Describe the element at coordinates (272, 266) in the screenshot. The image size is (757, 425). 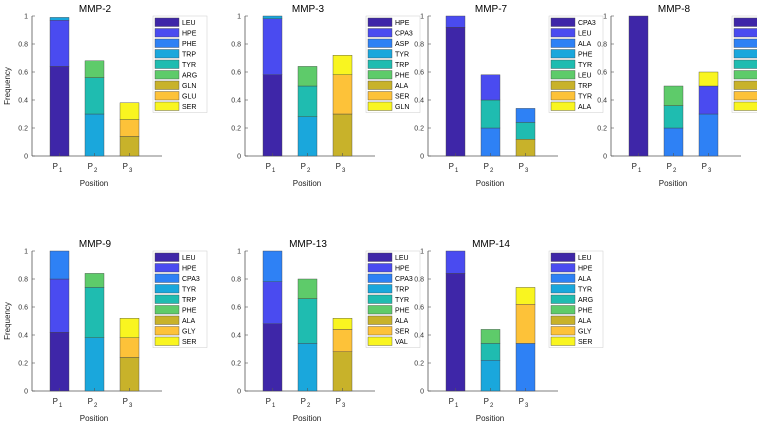
I see `bar-segment-p1-cpa3` at that location.